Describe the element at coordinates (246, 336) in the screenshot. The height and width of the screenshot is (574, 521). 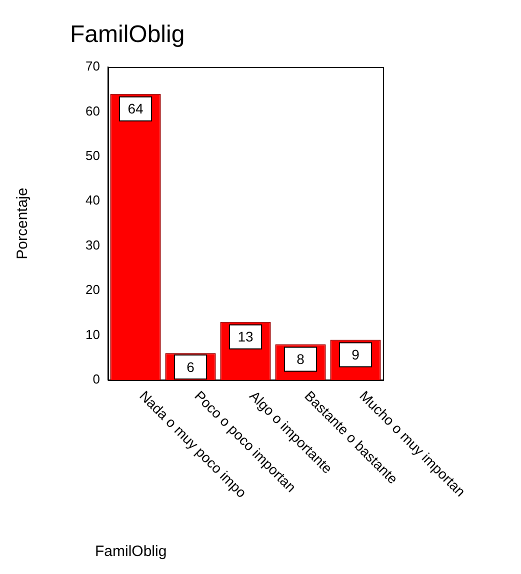
I see `data-label: 13` at that location.